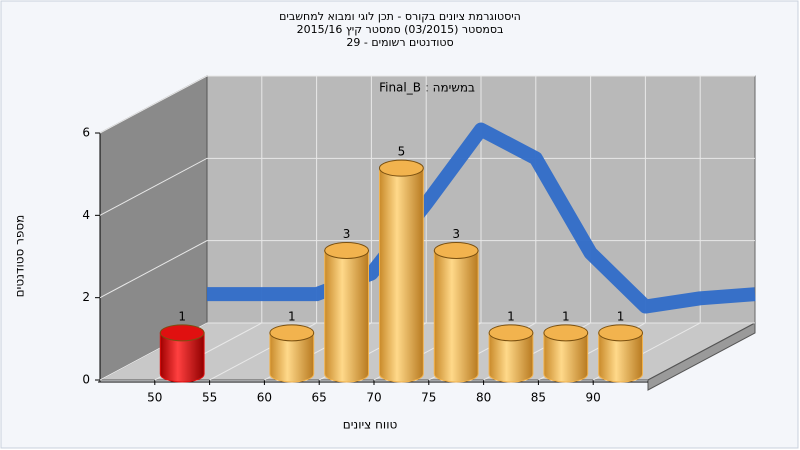 Image resolution: width=800 pixels, height=450 pixels. What do you see at coordinates (701, 356) in the screenshot?
I see `floor-edge` at bounding box center [701, 356].